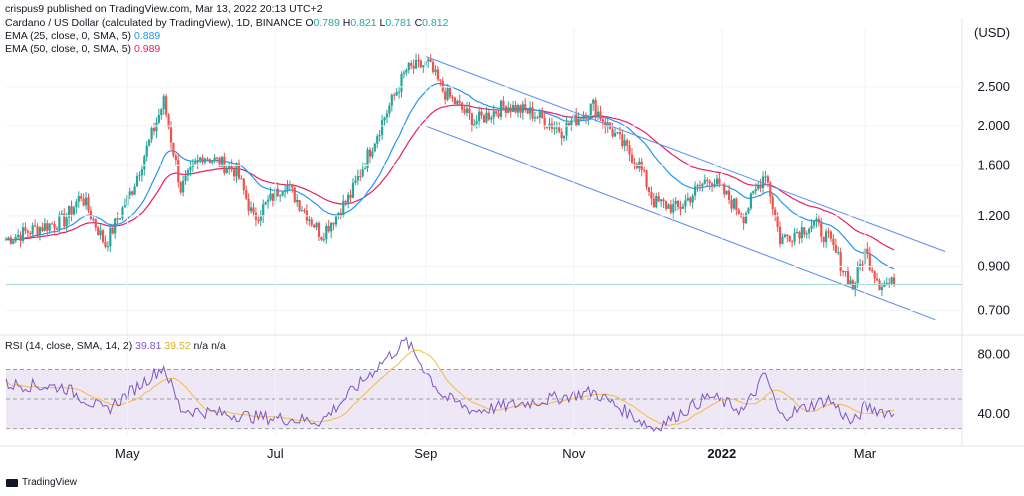 This screenshot has width=1024, height=496. Describe the element at coordinates (993, 413) in the screenshot. I see `rsi-tick-label: 40.00` at that location.